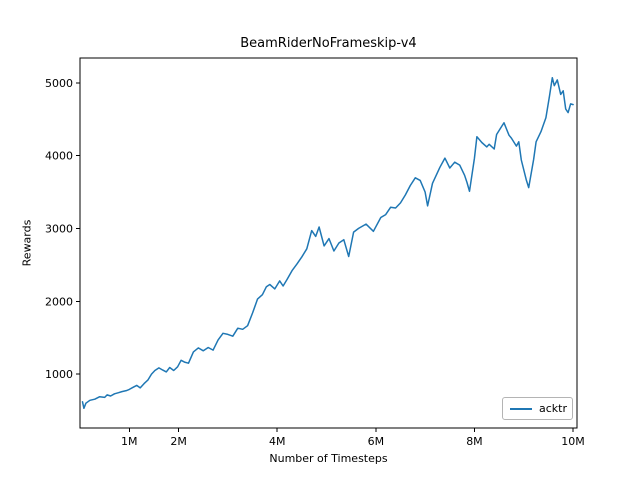 The height and width of the screenshot is (480, 640). I want to click on x-tick-label: 6M, so click(376, 441).